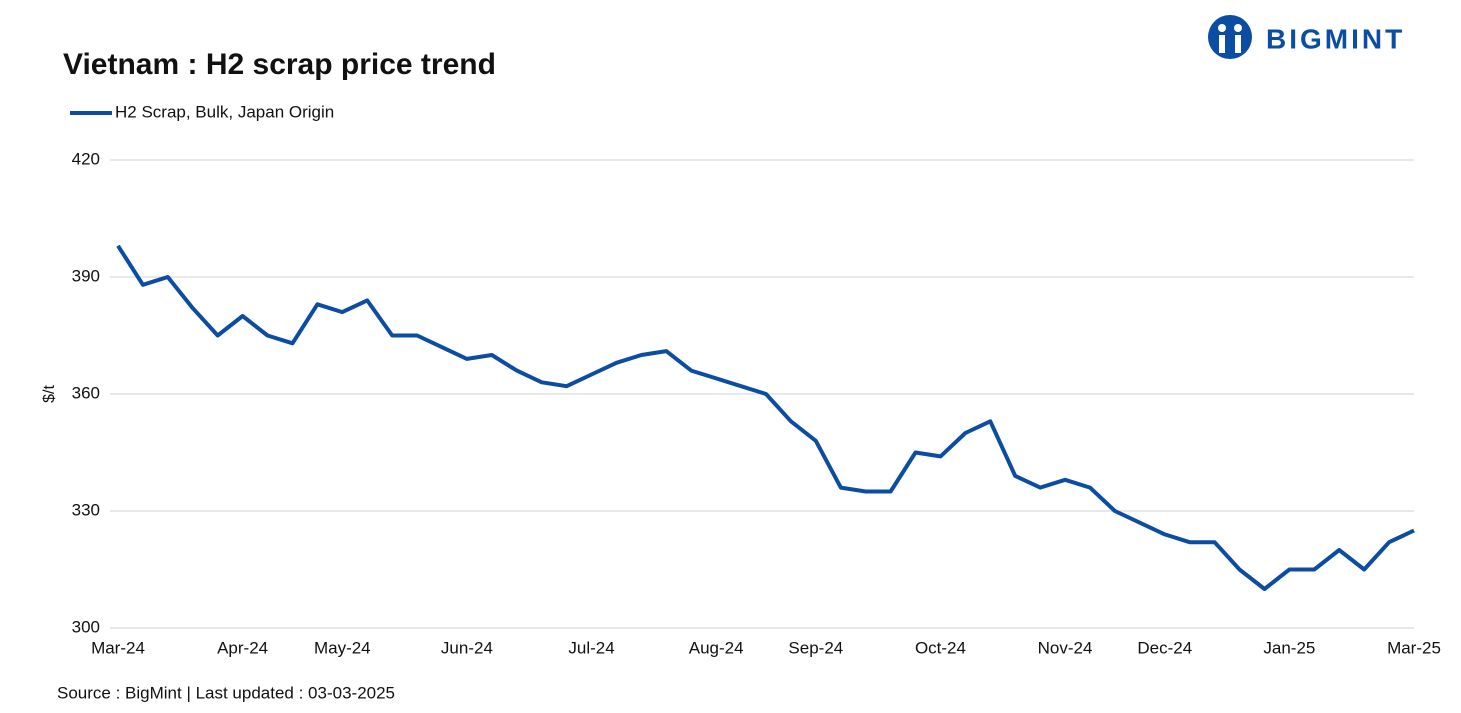 The width and height of the screenshot is (1461, 713). I want to click on logo: BIGMINT, so click(1306, 37).